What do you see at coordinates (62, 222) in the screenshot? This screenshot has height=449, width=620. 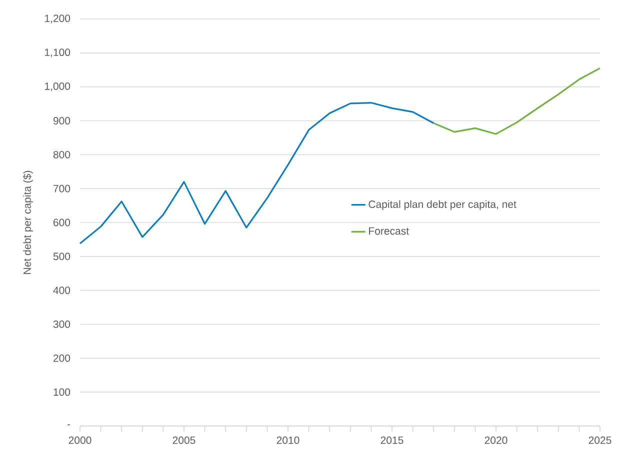 I see `y-tick-label: 600` at bounding box center [62, 222].